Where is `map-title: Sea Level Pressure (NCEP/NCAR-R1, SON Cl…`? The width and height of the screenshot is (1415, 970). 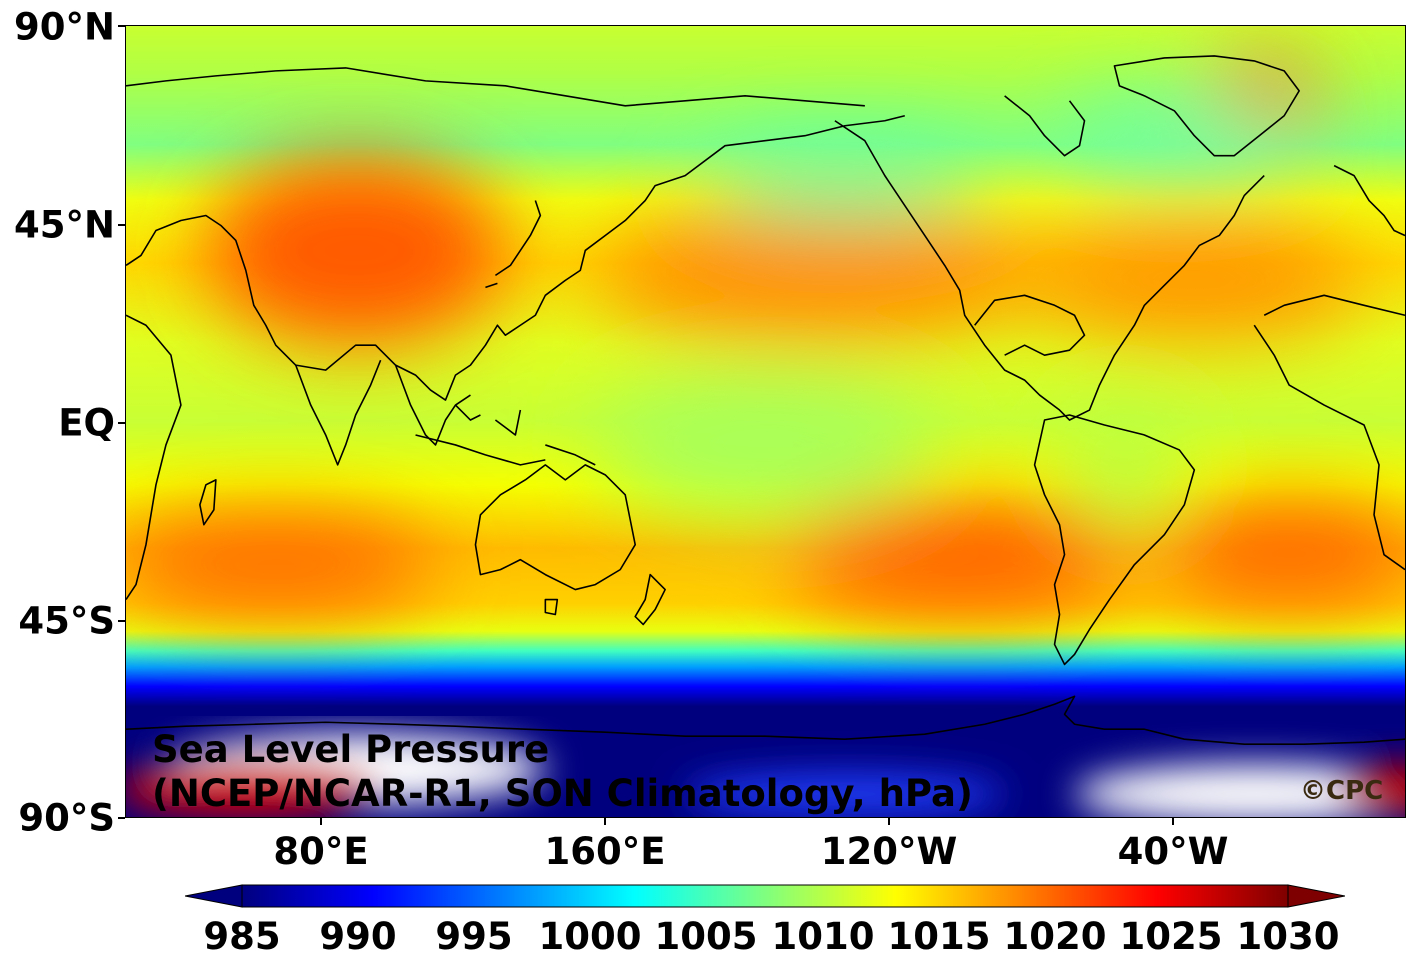 map-title: Sea Level Pressure (NCEP/NCAR-R1, SON Cl… is located at coordinates (562, 772).